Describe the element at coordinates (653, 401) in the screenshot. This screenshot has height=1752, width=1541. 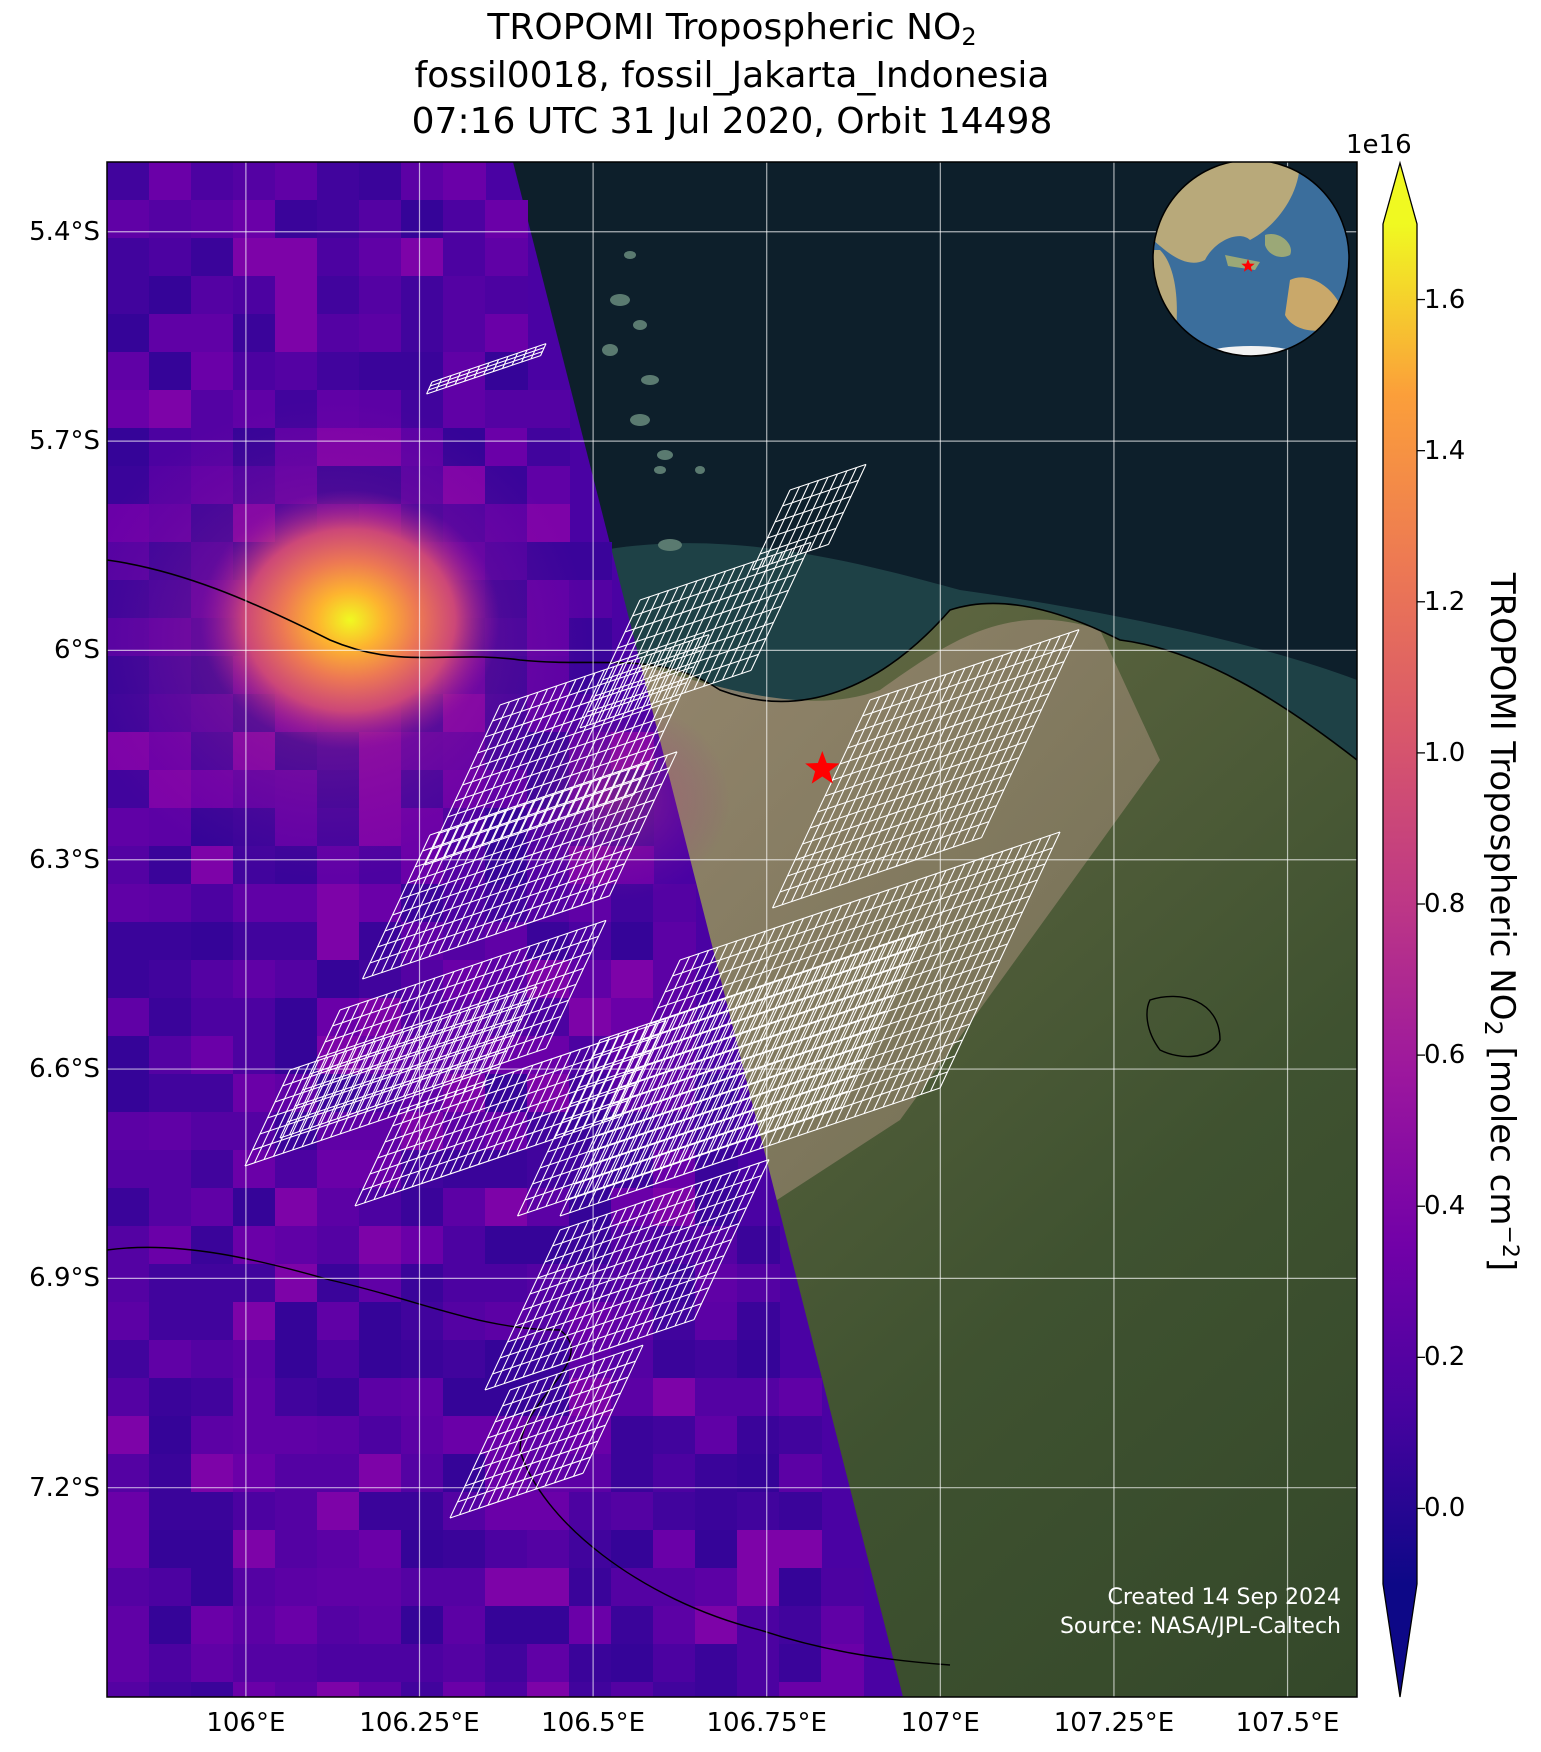
I see `thousand-islands` at that location.